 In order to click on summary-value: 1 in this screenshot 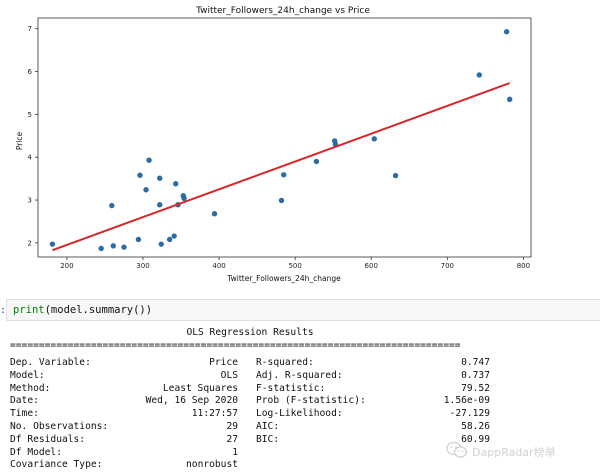, I will do `click(235, 452)`.